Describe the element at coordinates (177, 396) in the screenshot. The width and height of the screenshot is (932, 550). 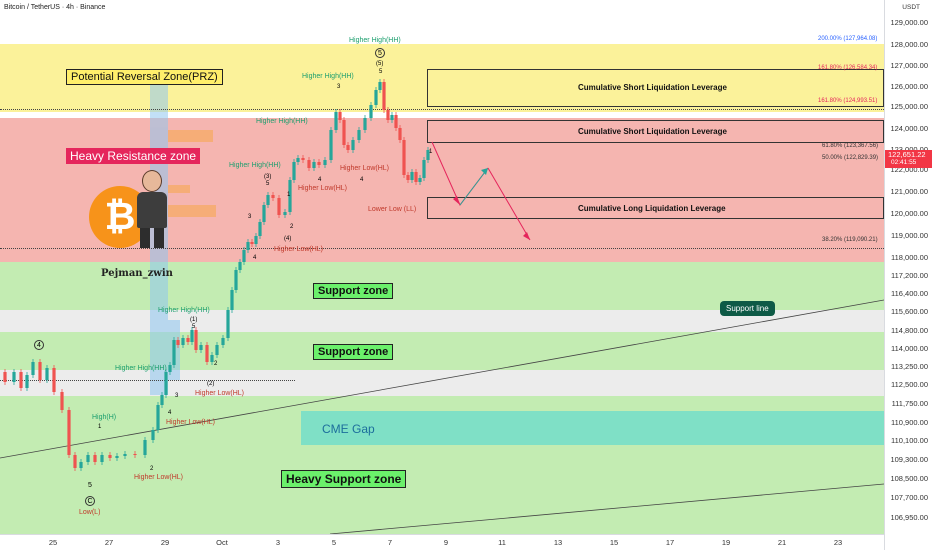
I see `wave-n3b: 3` at that location.